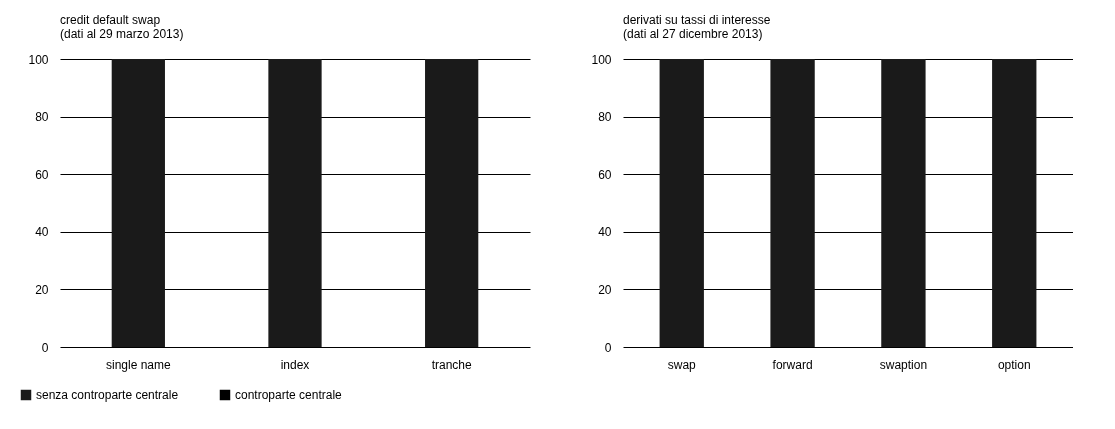 The height and width of the screenshot is (429, 1115). I want to click on x-tick-label: index, so click(295, 364).